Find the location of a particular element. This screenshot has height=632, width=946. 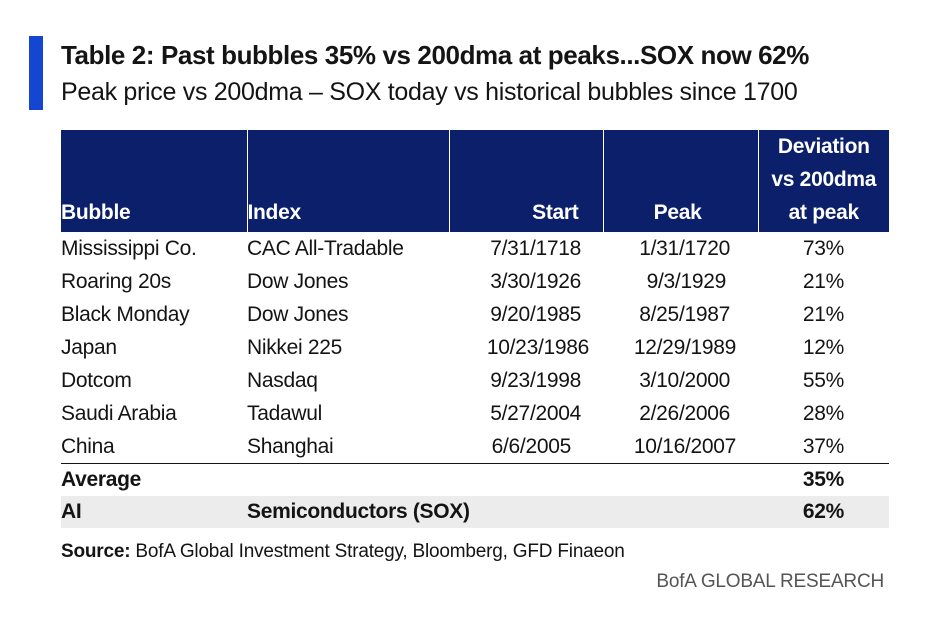

column-header-peak: Peak is located at coordinates (680, 181).